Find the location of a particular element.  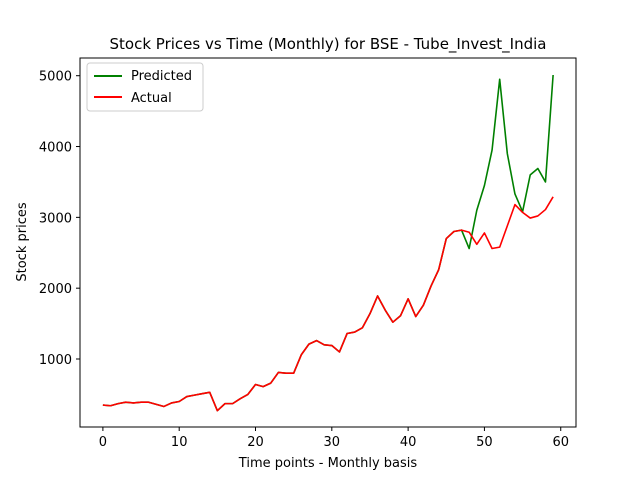

y-tick-label: 2000 is located at coordinates (55, 289).